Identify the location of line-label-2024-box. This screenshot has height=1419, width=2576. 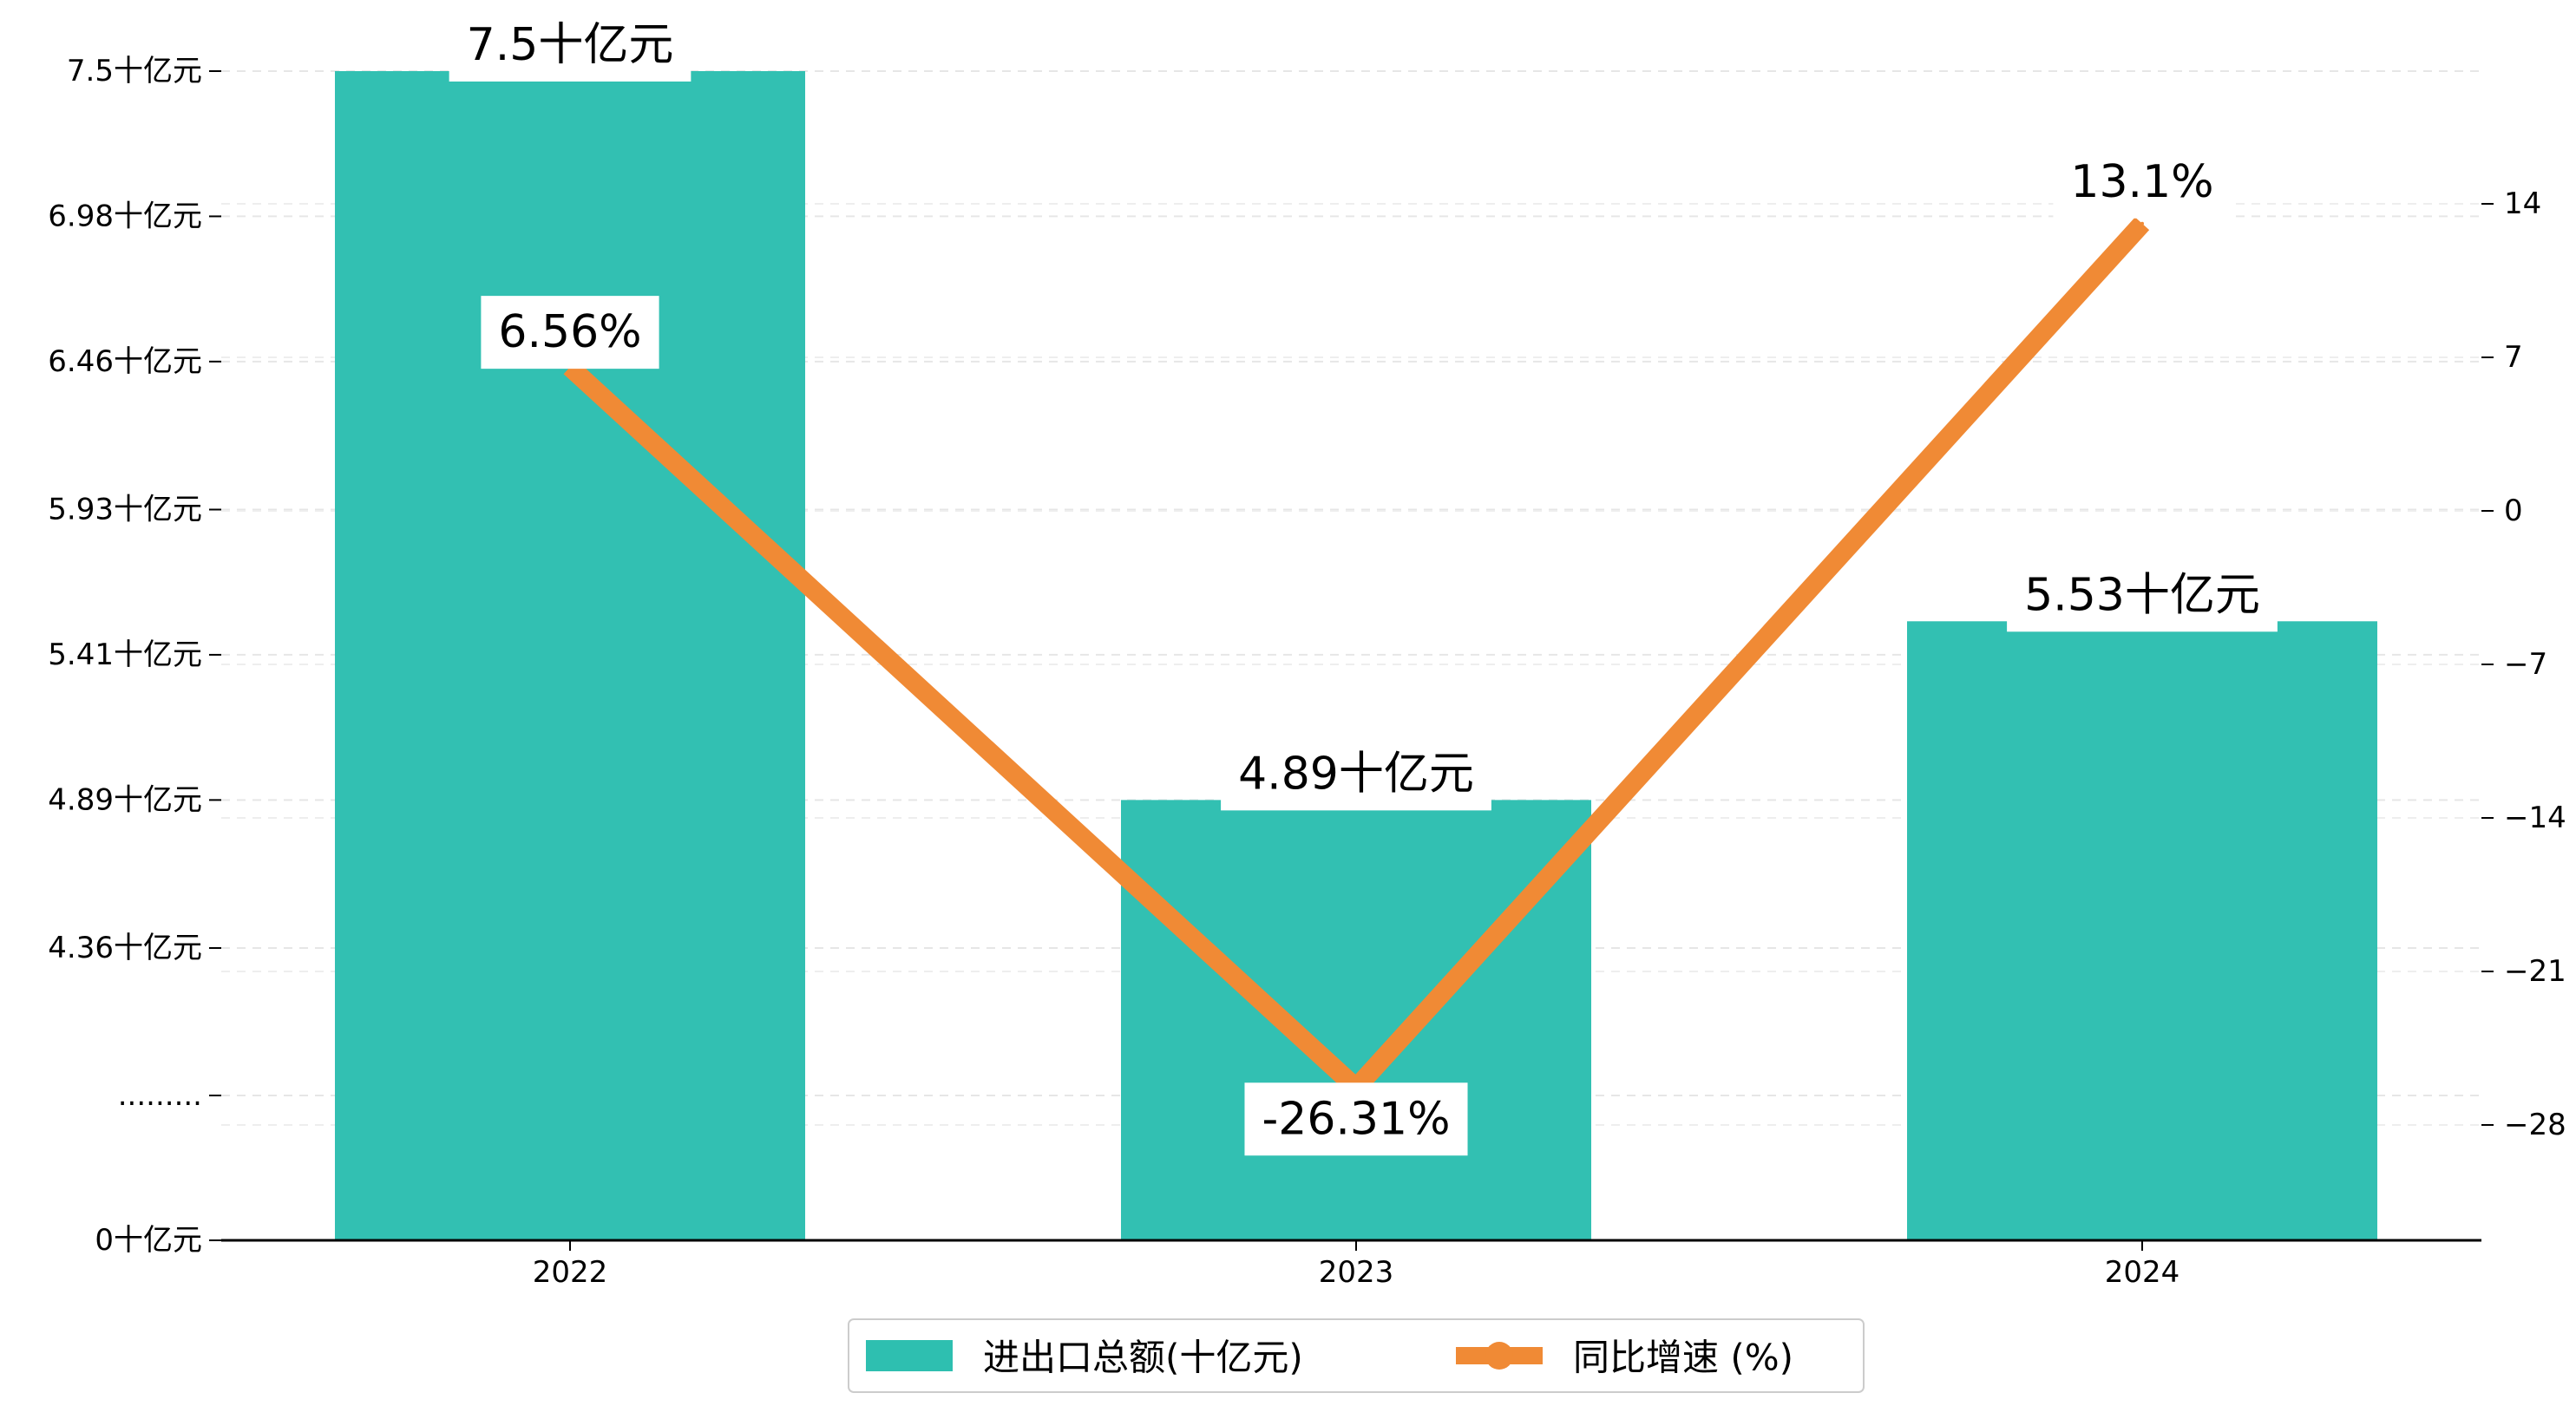
(2142, 182).